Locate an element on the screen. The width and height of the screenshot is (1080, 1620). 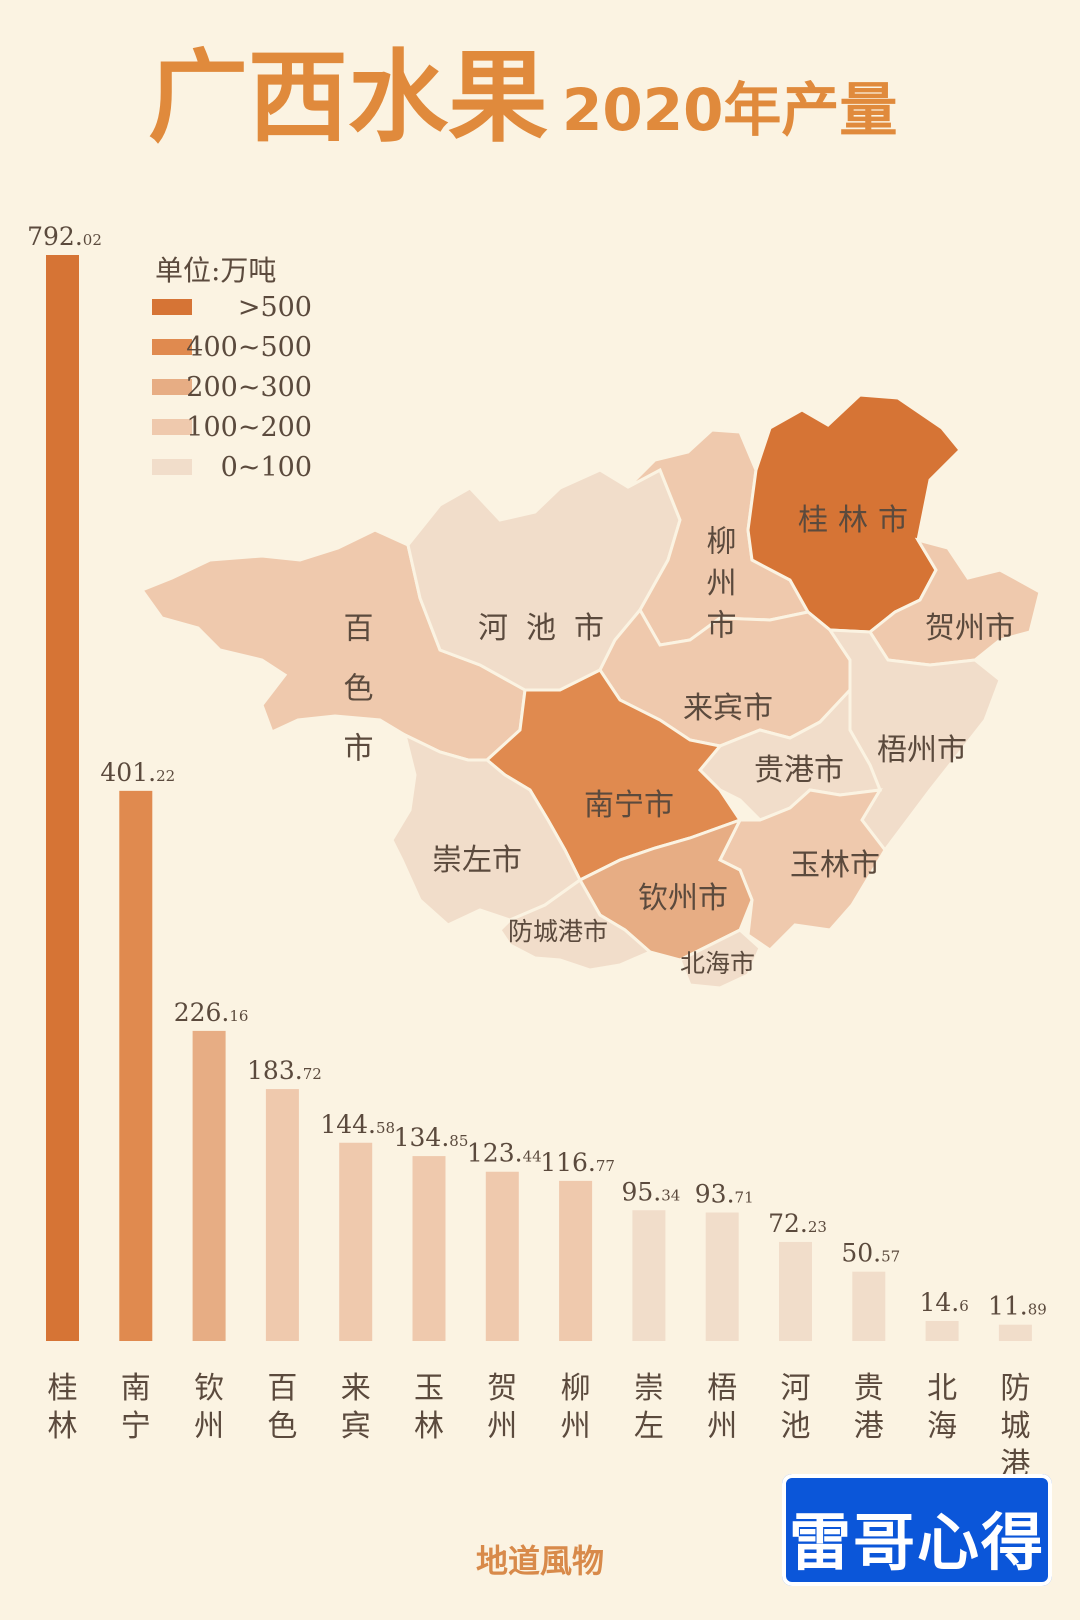
category-label-char: 防 is located at coordinates (1015, 1388).